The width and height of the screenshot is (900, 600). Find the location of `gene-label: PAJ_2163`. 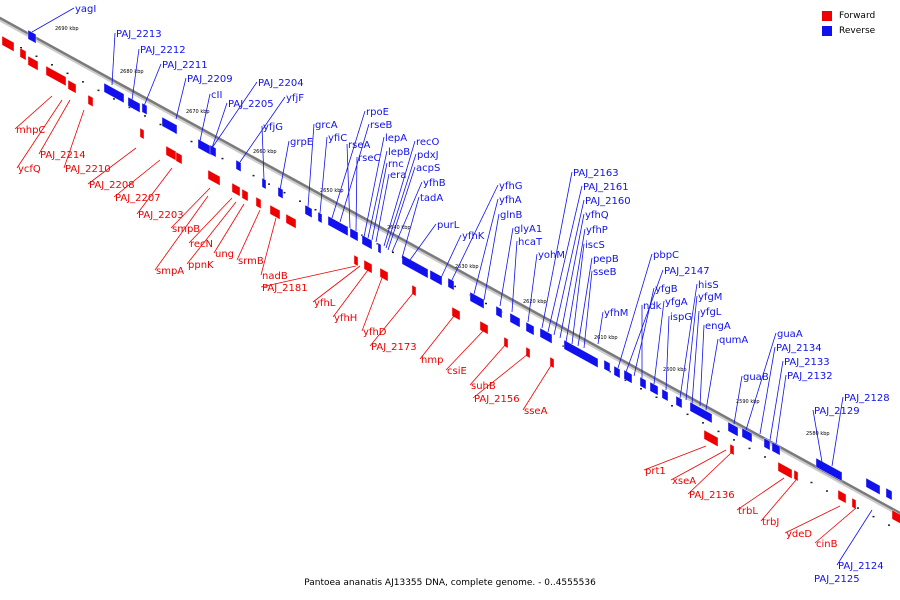

gene-label: PAJ_2163 is located at coordinates (596, 173).